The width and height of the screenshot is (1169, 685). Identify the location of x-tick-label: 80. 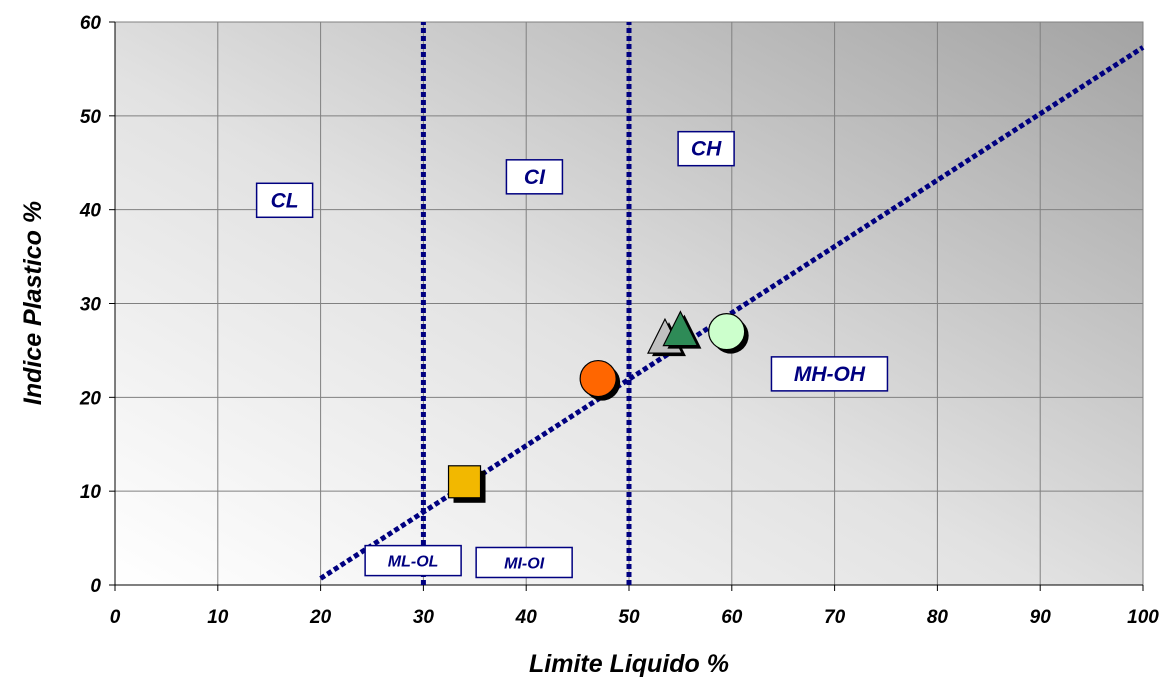
(938, 617).